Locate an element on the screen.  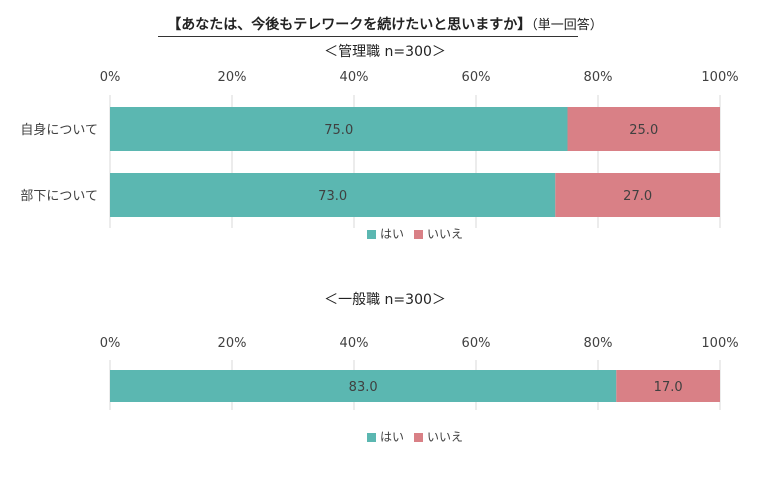
chart-2-data-label: 17.0 is located at coordinates (668, 387).